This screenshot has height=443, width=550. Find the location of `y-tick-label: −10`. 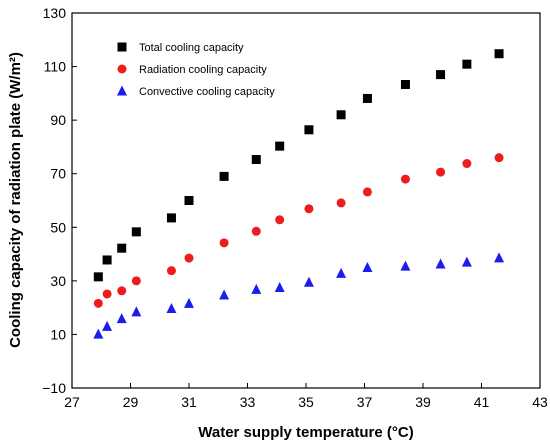

y-tick-label: −10 is located at coordinates (54, 388).